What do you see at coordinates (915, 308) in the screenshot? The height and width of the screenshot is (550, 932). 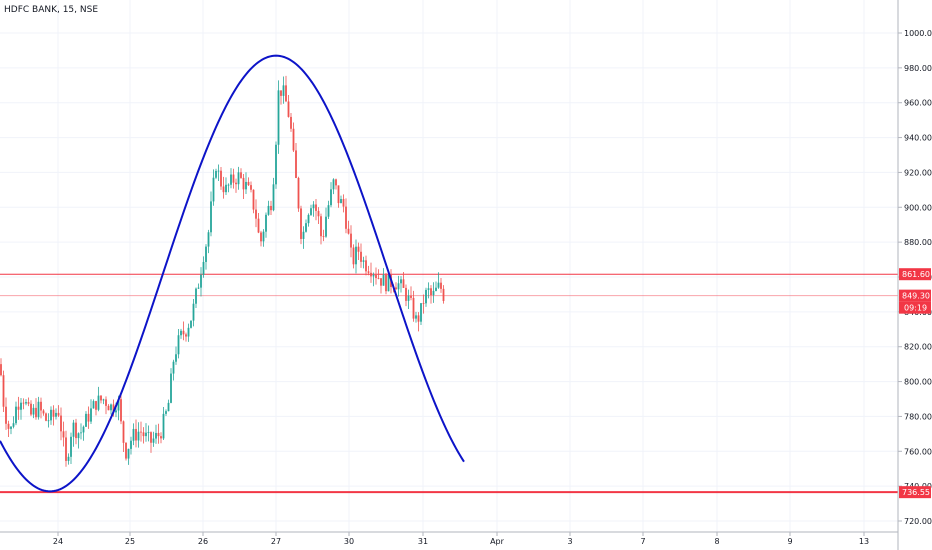 I see `countdown-label: 09:19` at bounding box center [915, 308].